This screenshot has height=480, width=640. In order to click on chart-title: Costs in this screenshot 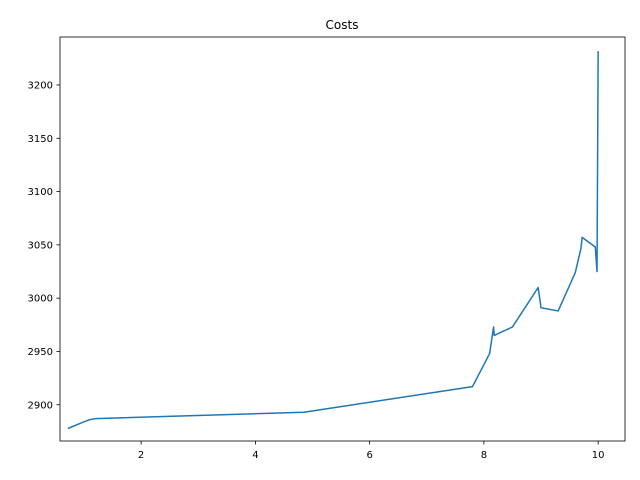, I will do `click(342, 25)`.